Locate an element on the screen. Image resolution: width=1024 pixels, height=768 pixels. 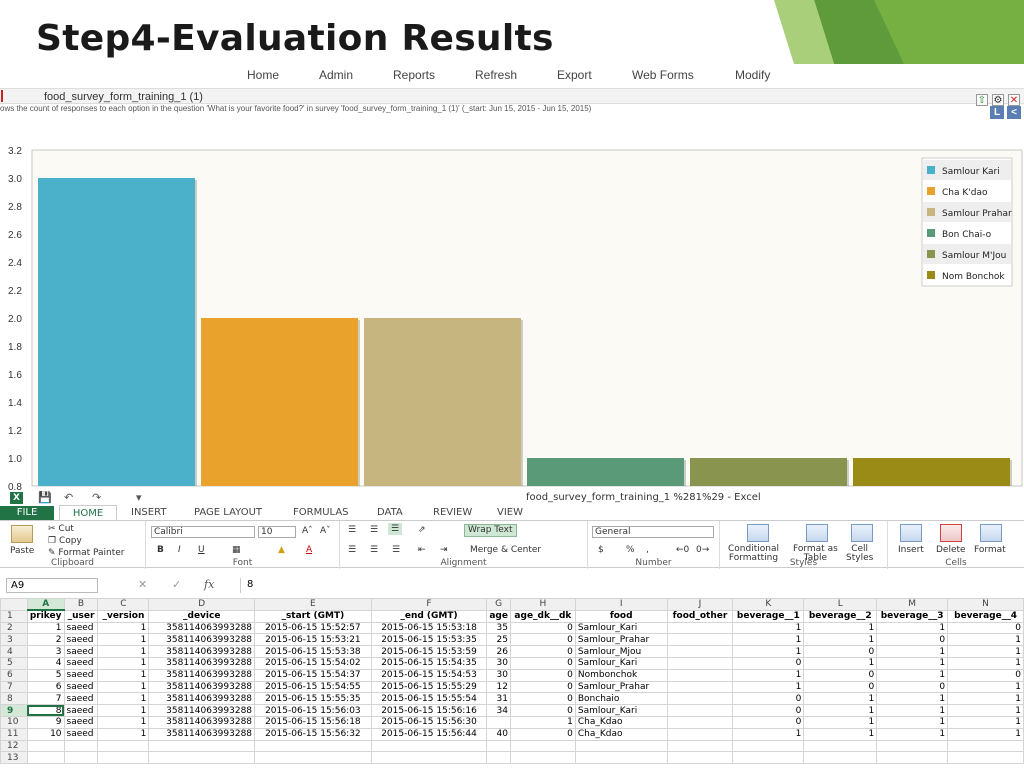
formula-input: 8 is located at coordinates (632, 585).